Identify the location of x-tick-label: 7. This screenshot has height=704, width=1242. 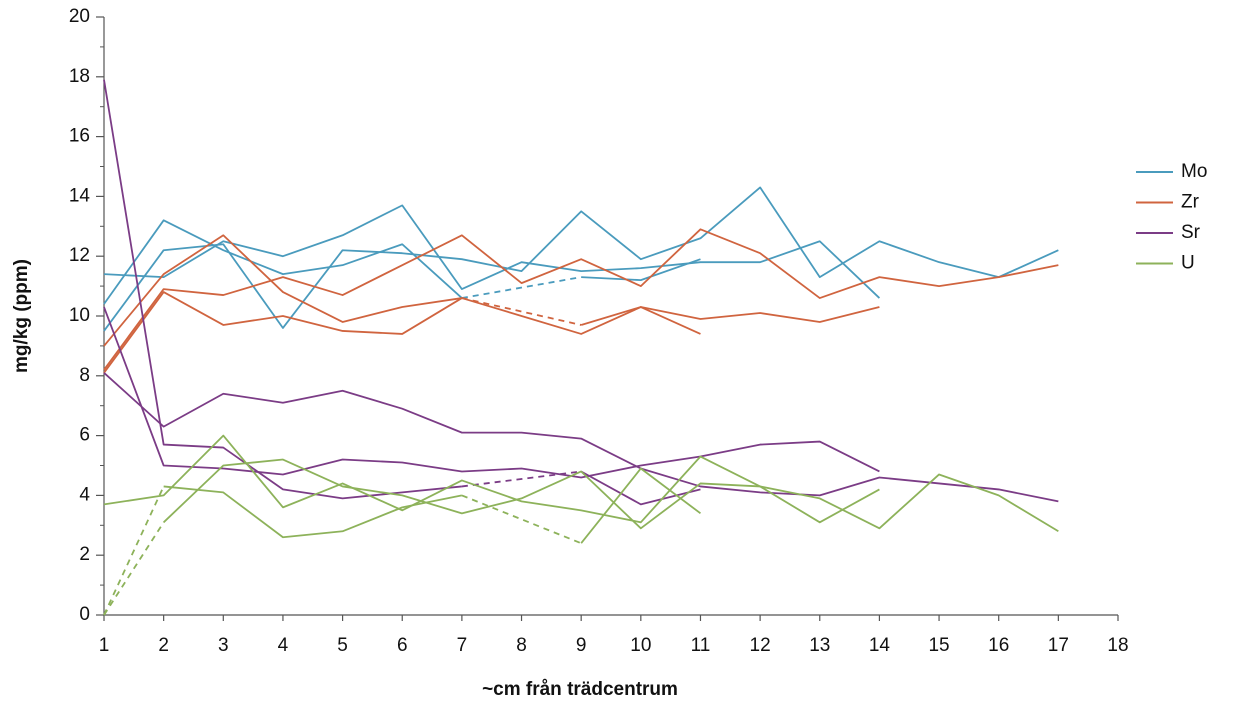
(462, 645).